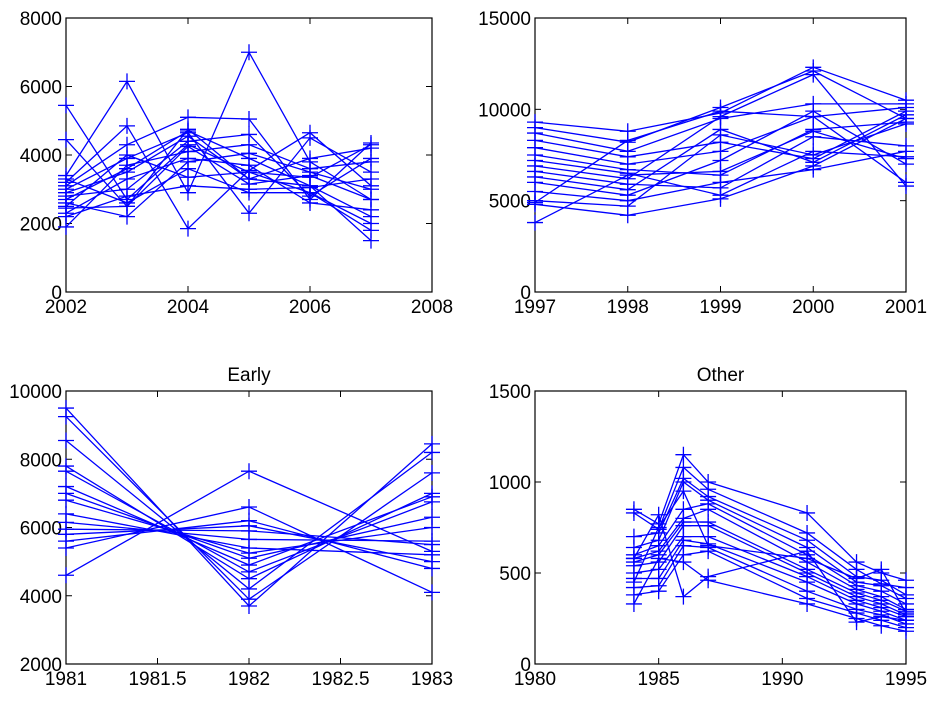 Image resolution: width=927 pixels, height=705 pixels. Describe the element at coordinates (720, 307) in the screenshot. I see `x-tick-label: 1999` at that location.